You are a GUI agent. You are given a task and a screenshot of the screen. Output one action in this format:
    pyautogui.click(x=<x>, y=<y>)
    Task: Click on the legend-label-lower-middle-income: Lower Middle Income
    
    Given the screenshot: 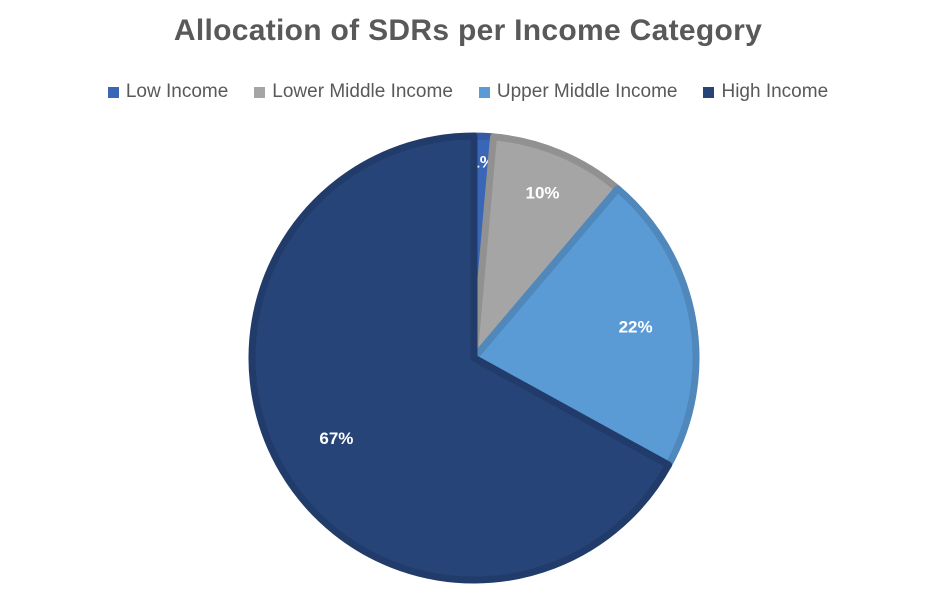 What is the action you would take?
    pyautogui.click(x=362, y=91)
    